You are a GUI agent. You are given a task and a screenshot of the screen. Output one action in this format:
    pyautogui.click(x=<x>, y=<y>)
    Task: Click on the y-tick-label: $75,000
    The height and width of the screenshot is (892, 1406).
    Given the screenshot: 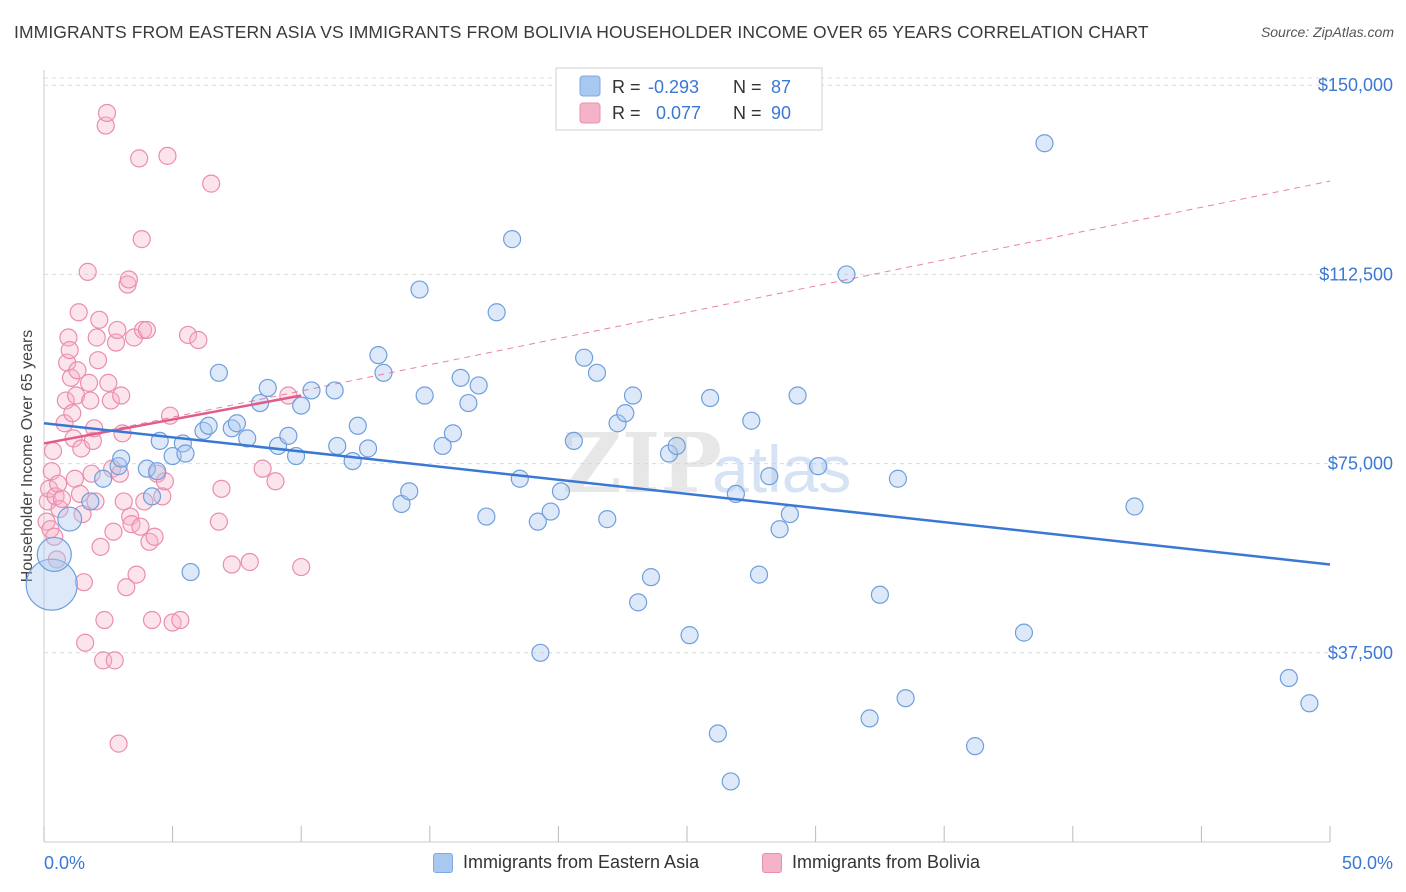 What is the action you would take?
    pyautogui.click(x=1360, y=464)
    